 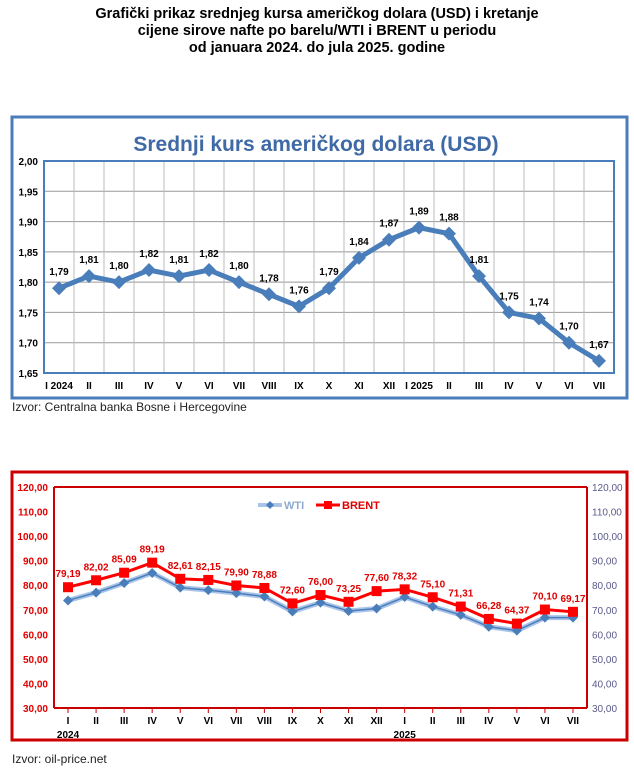 What do you see at coordinates (29, 313) in the screenshot?
I see `y-tick-label: 1,75` at bounding box center [29, 313].